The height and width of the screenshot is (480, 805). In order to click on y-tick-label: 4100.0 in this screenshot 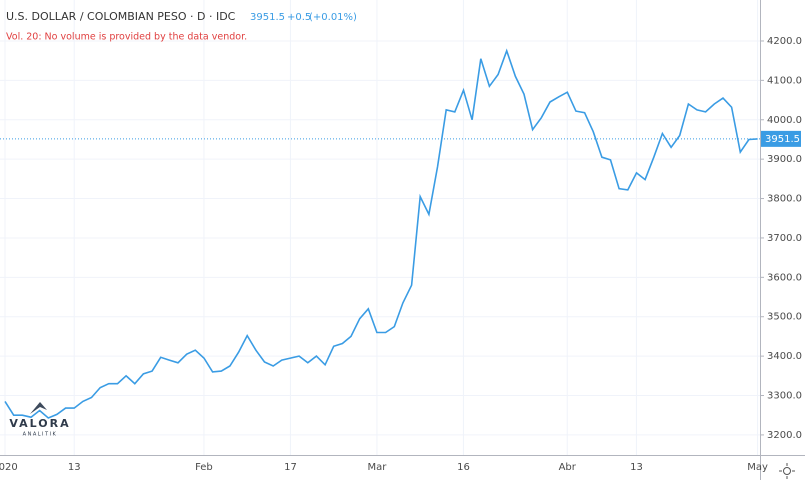, I will do `click(784, 80)`.